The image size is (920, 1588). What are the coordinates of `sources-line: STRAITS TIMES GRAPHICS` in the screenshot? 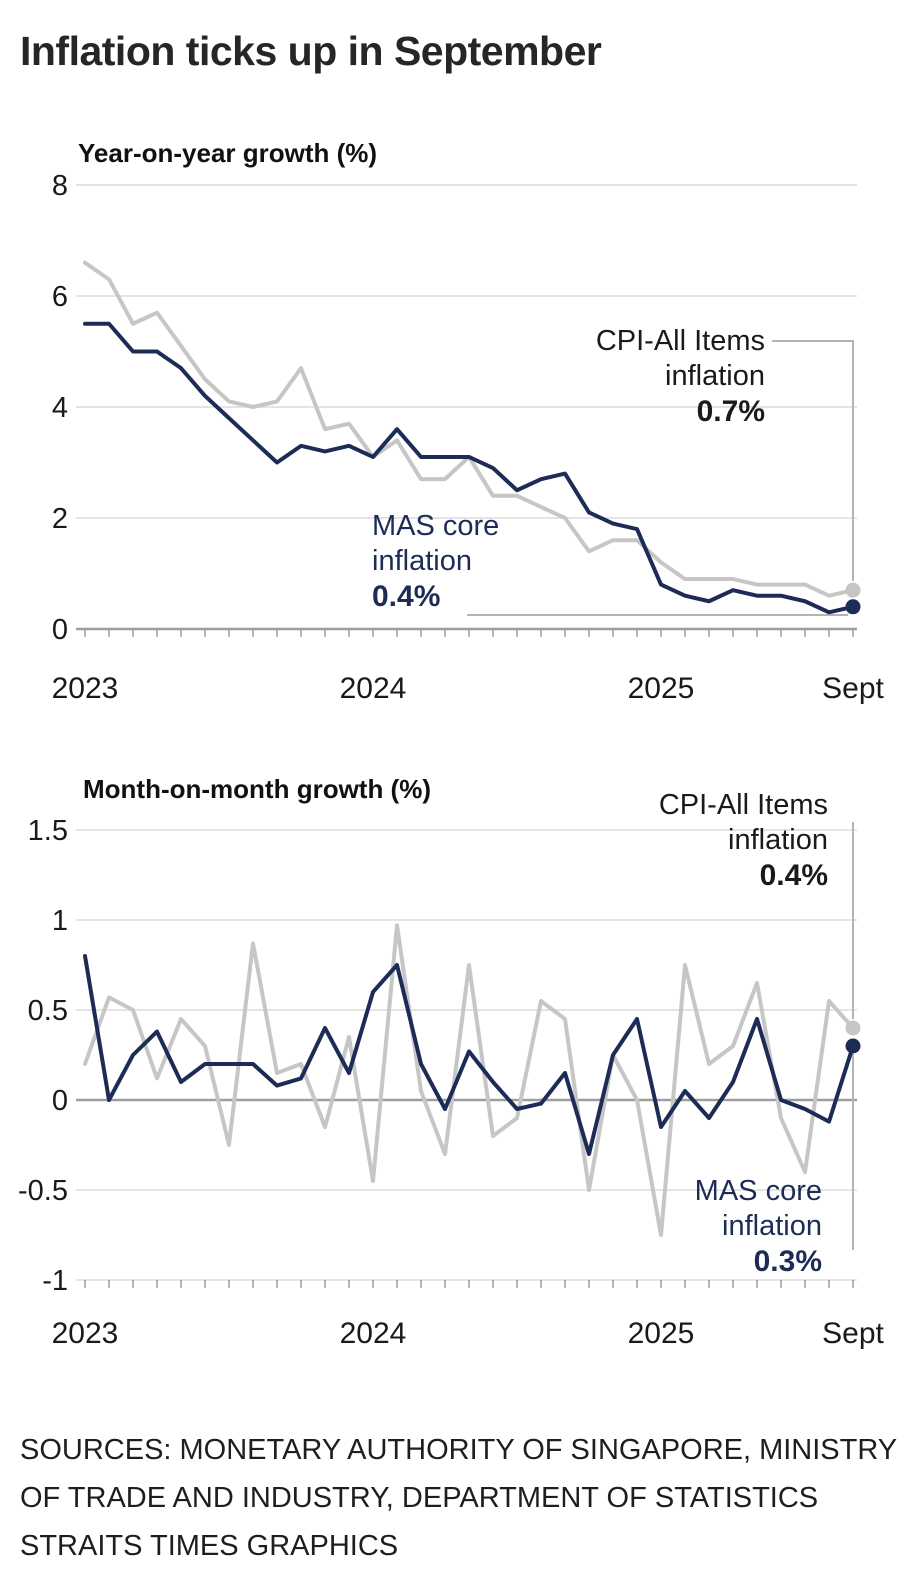 It's located at (209, 1546).